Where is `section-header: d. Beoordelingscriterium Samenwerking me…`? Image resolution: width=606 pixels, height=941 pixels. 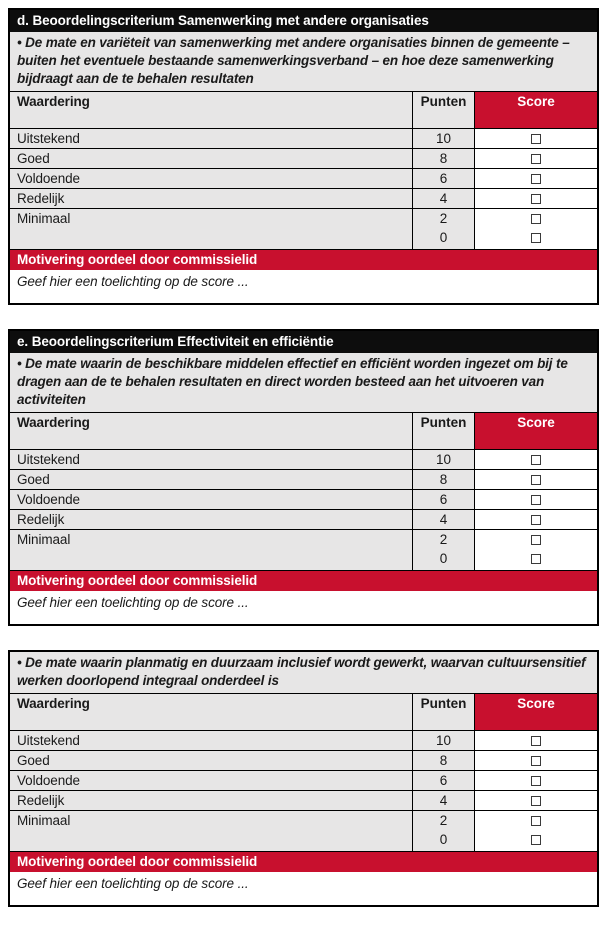 section-header: d. Beoordelingscriterium Samenwerking me… is located at coordinates (303, 21).